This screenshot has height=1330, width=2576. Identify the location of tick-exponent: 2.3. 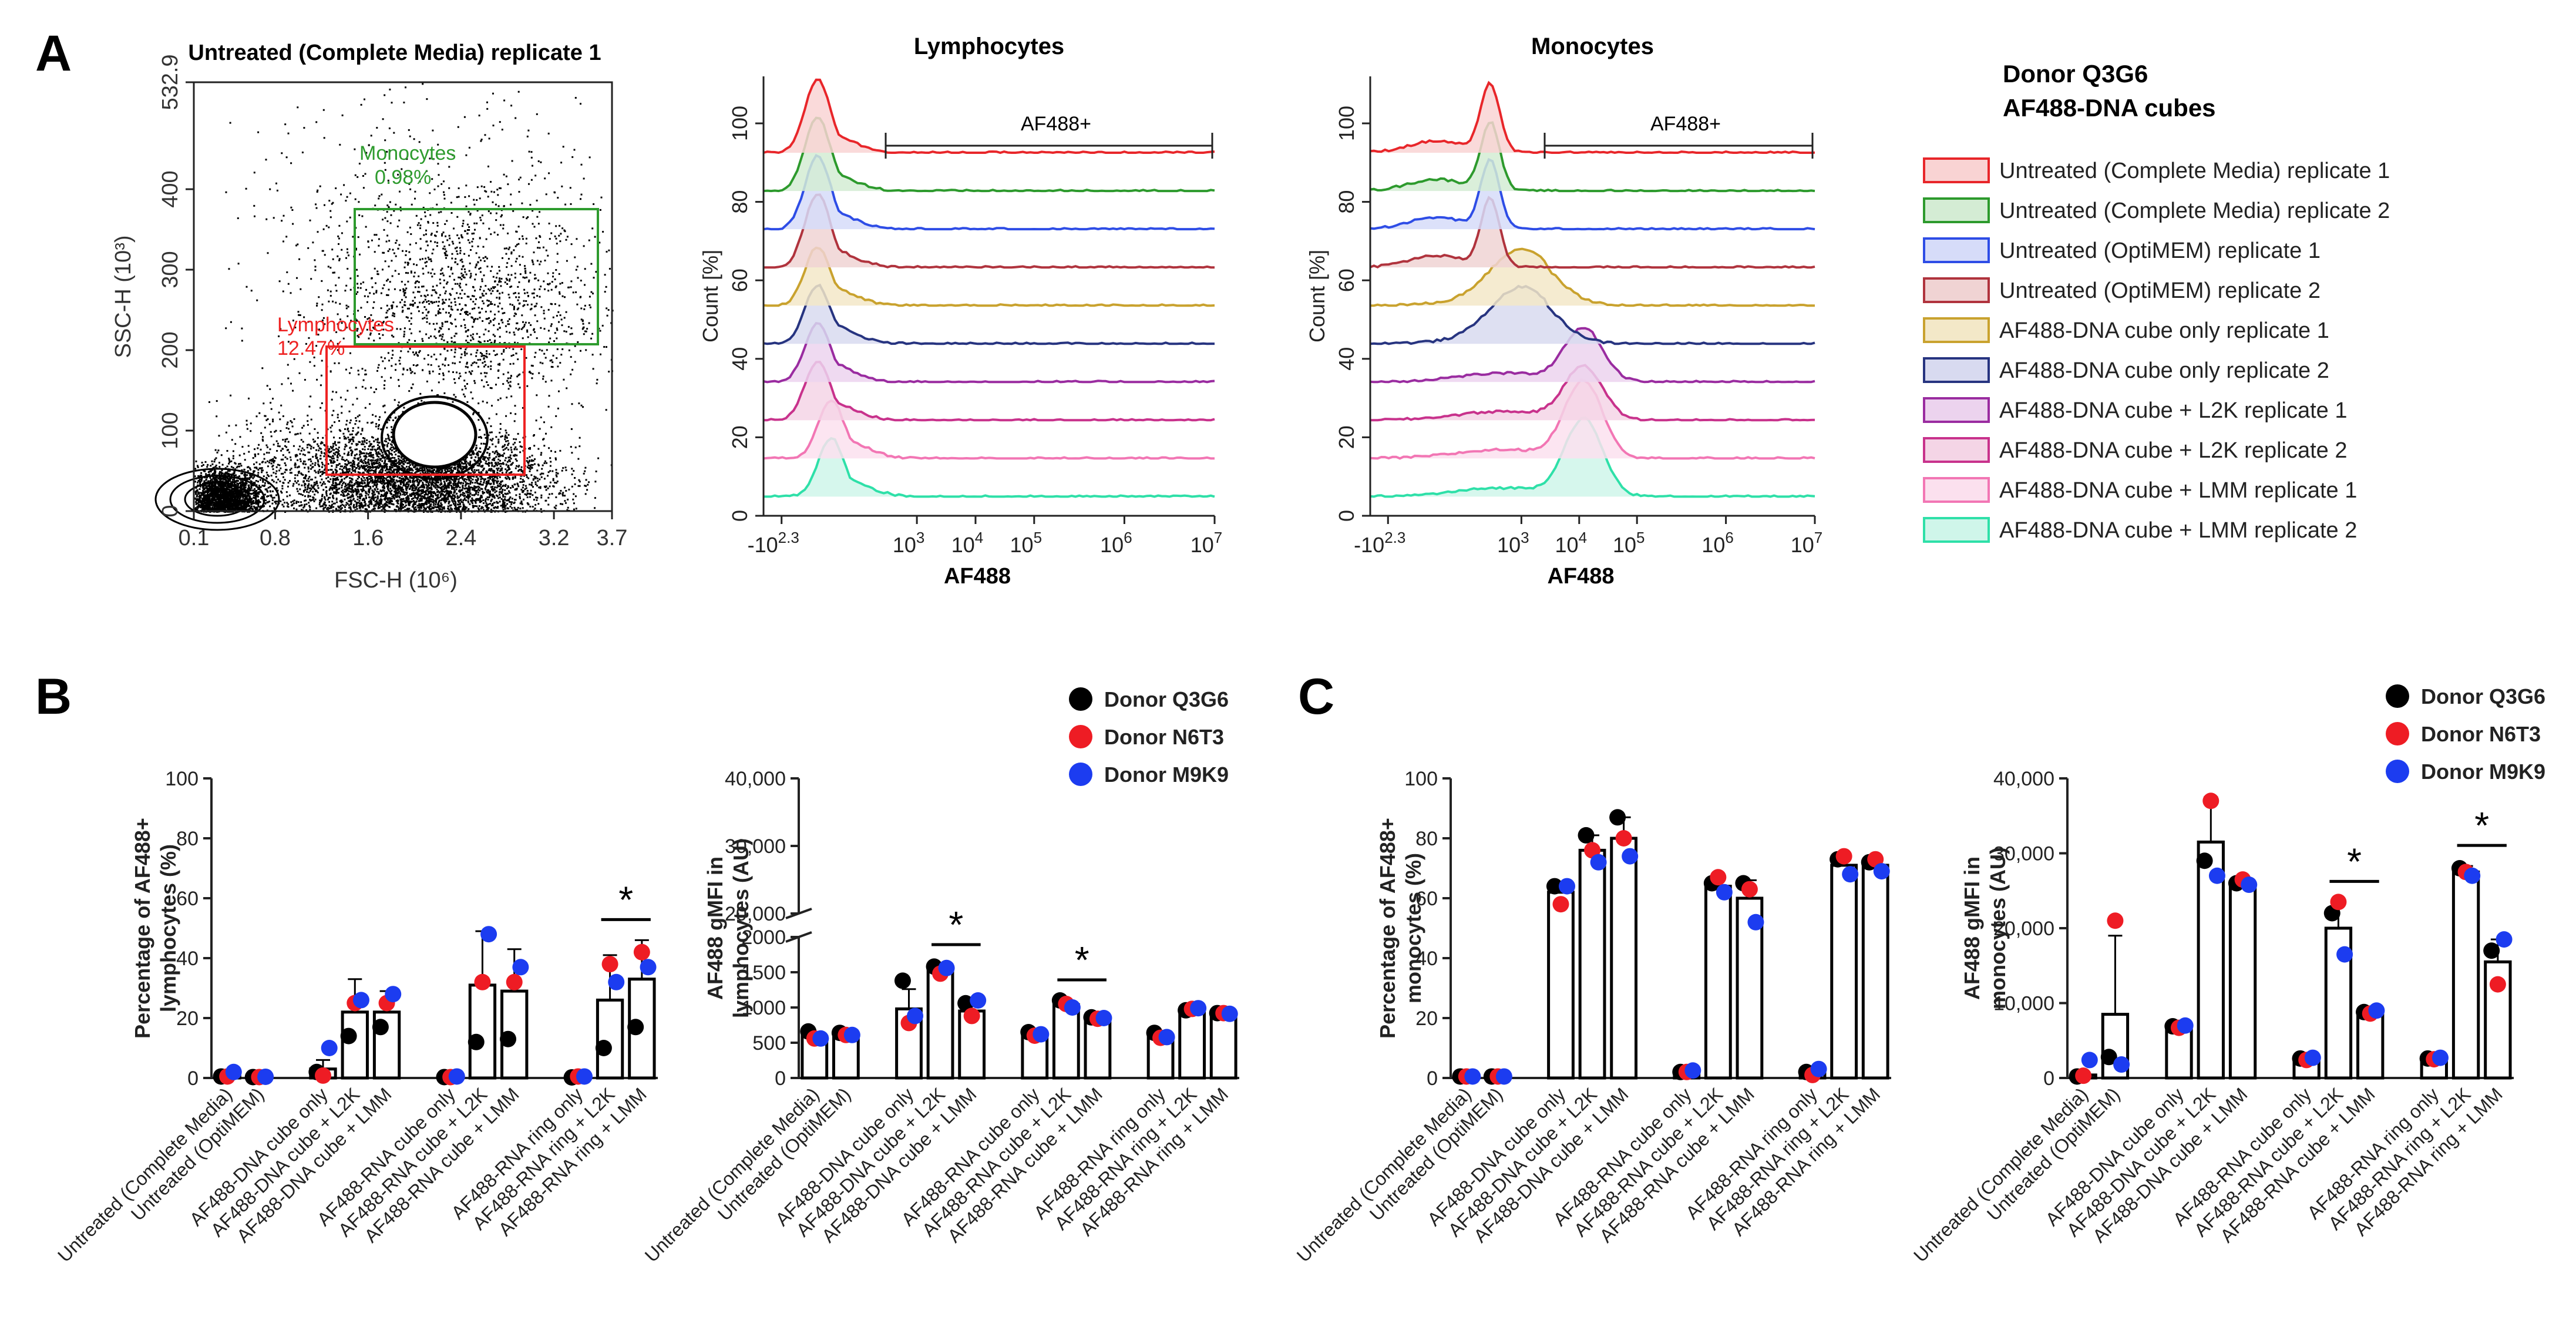
(788, 537).